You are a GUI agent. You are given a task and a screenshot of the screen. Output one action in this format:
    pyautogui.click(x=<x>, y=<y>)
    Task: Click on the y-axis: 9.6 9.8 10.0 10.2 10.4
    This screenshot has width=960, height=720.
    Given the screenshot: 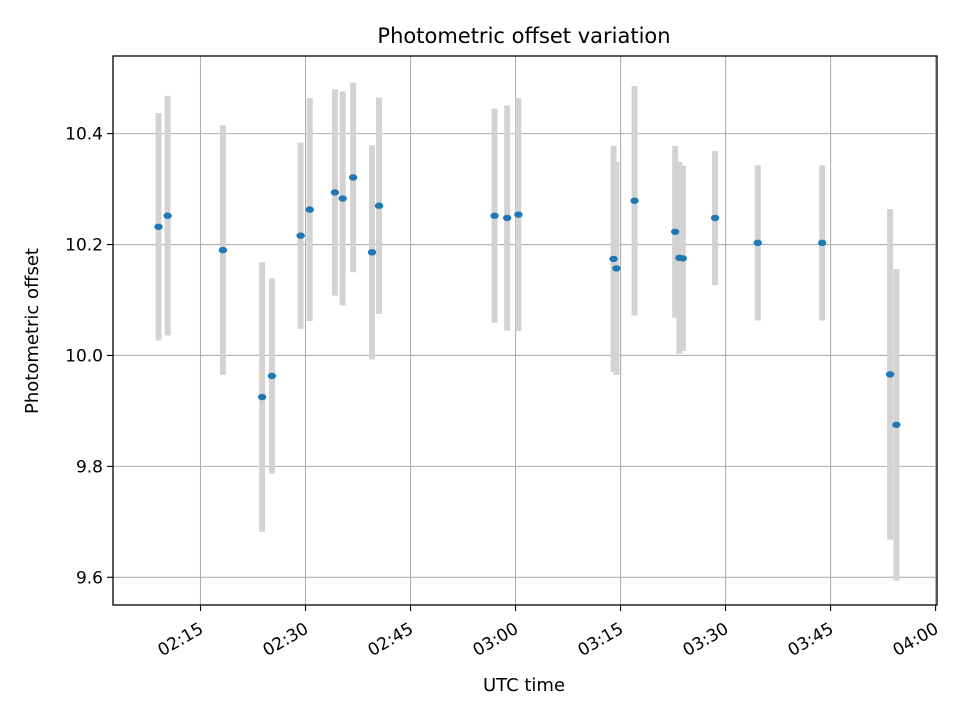 What is the action you would take?
    pyautogui.click(x=89, y=356)
    